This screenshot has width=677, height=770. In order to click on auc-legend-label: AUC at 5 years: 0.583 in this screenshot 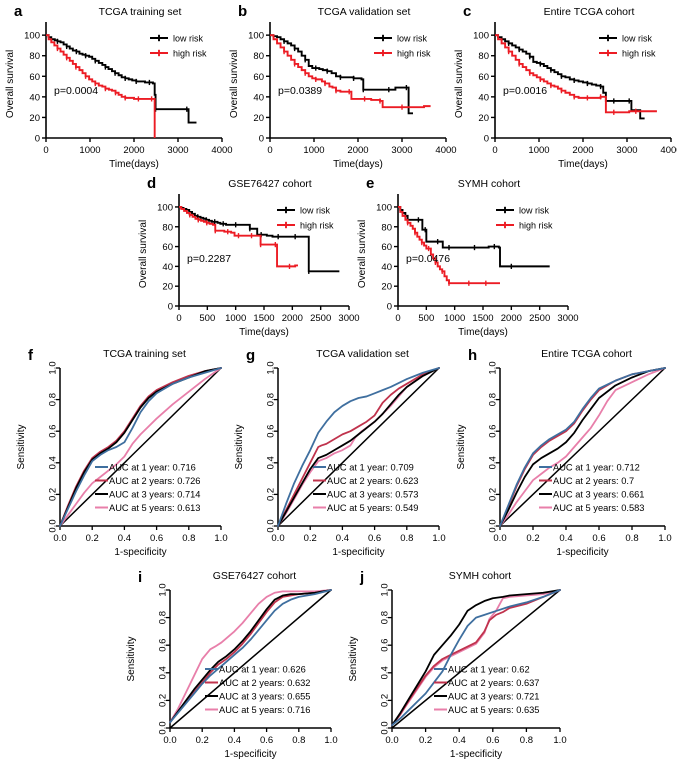, I will do `click(598, 508)`.